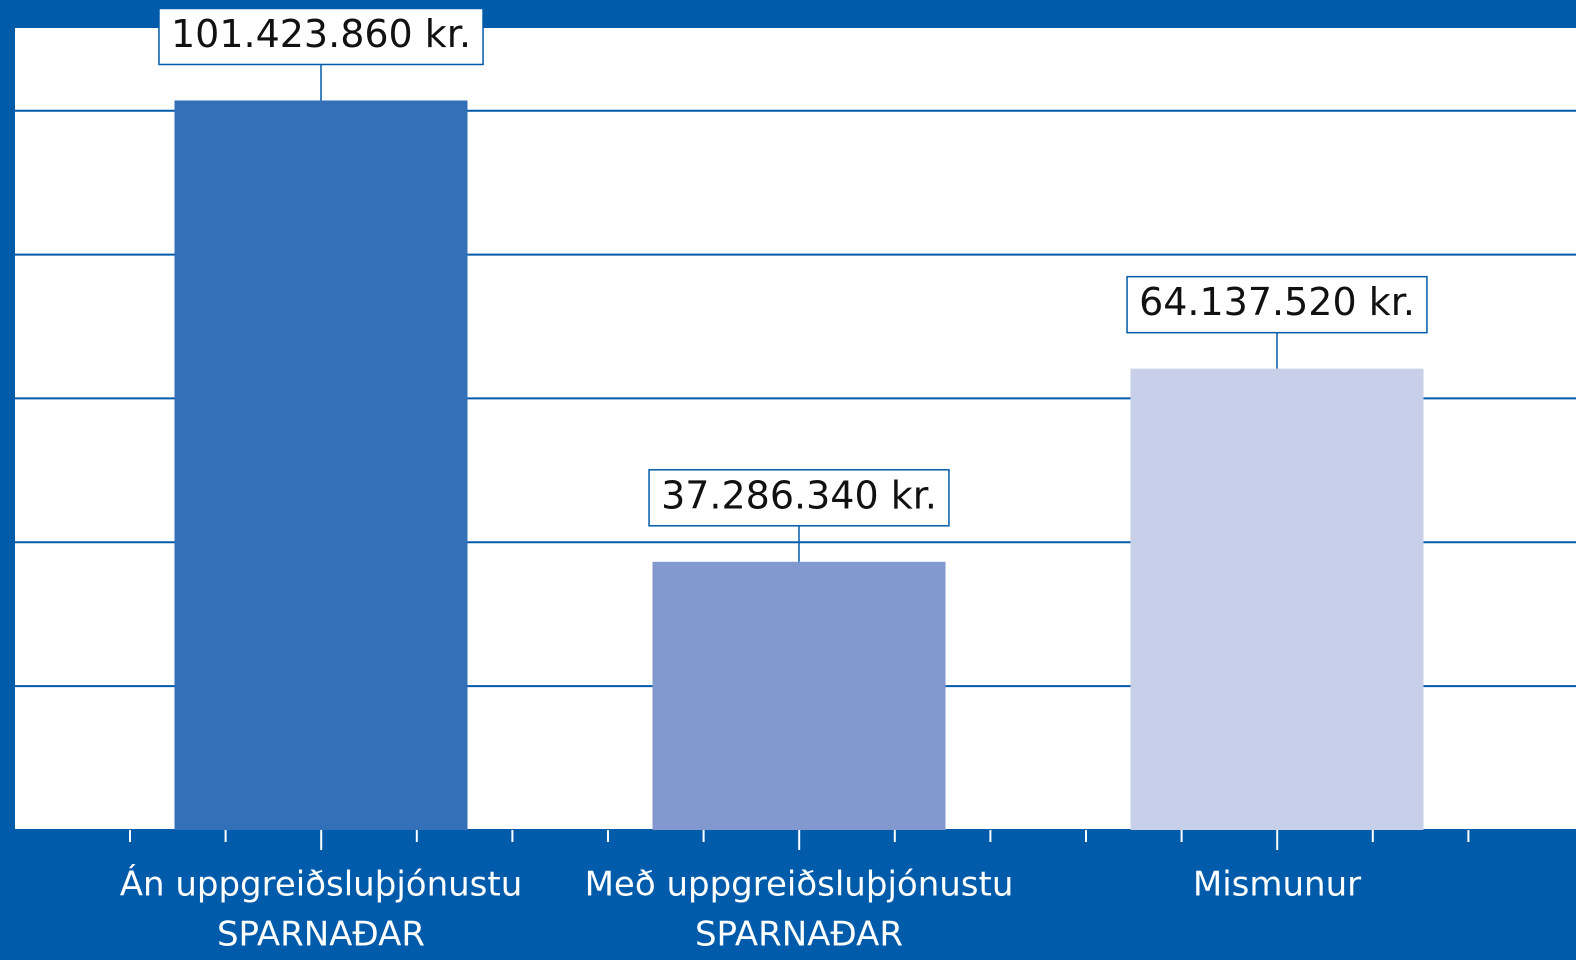 The height and width of the screenshot is (960, 1576). I want to click on x-tick-label: Án uppgreiðsluþjónustu, so click(321, 884).